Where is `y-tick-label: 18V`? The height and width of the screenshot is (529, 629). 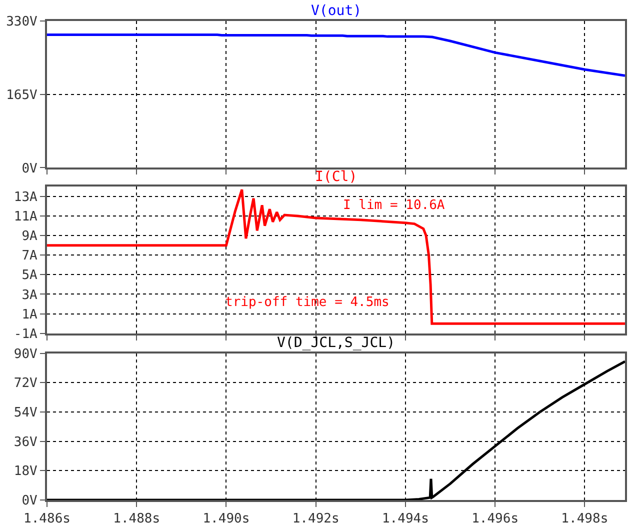
y-tick-label: 18V is located at coordinates (26, 472).